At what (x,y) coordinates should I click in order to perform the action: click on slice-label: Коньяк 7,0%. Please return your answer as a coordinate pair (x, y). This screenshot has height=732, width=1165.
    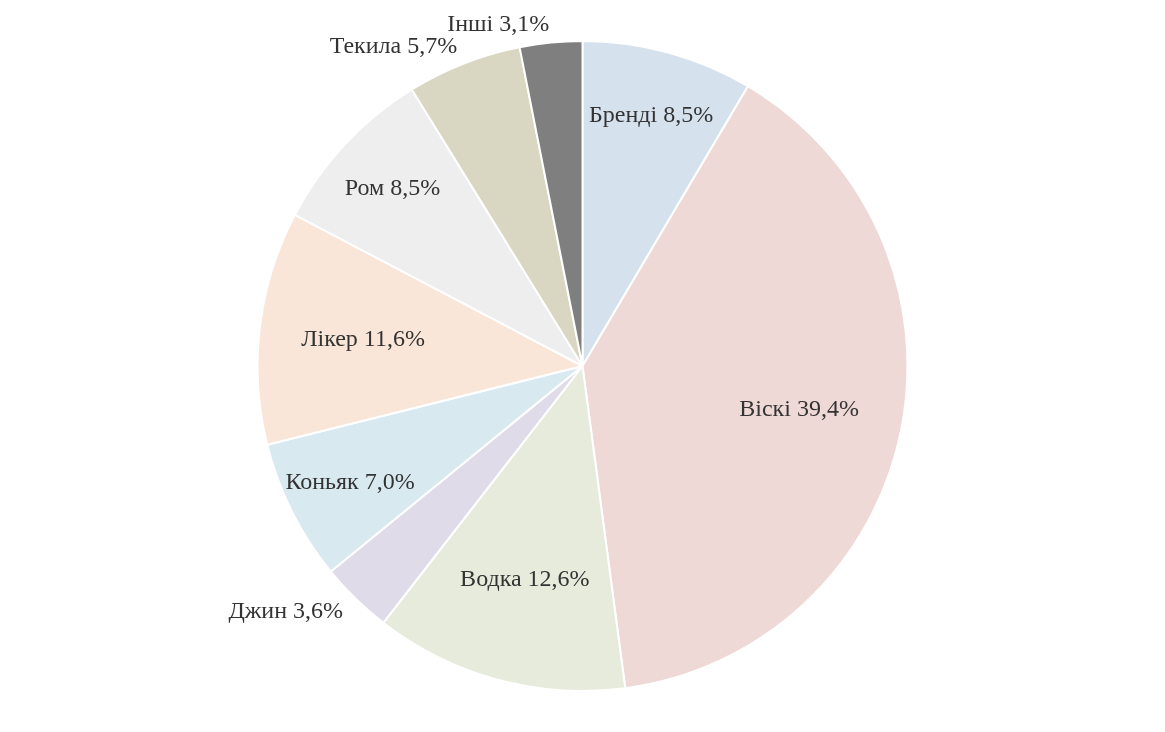
    Looking at the image, I should click on (350, 480).